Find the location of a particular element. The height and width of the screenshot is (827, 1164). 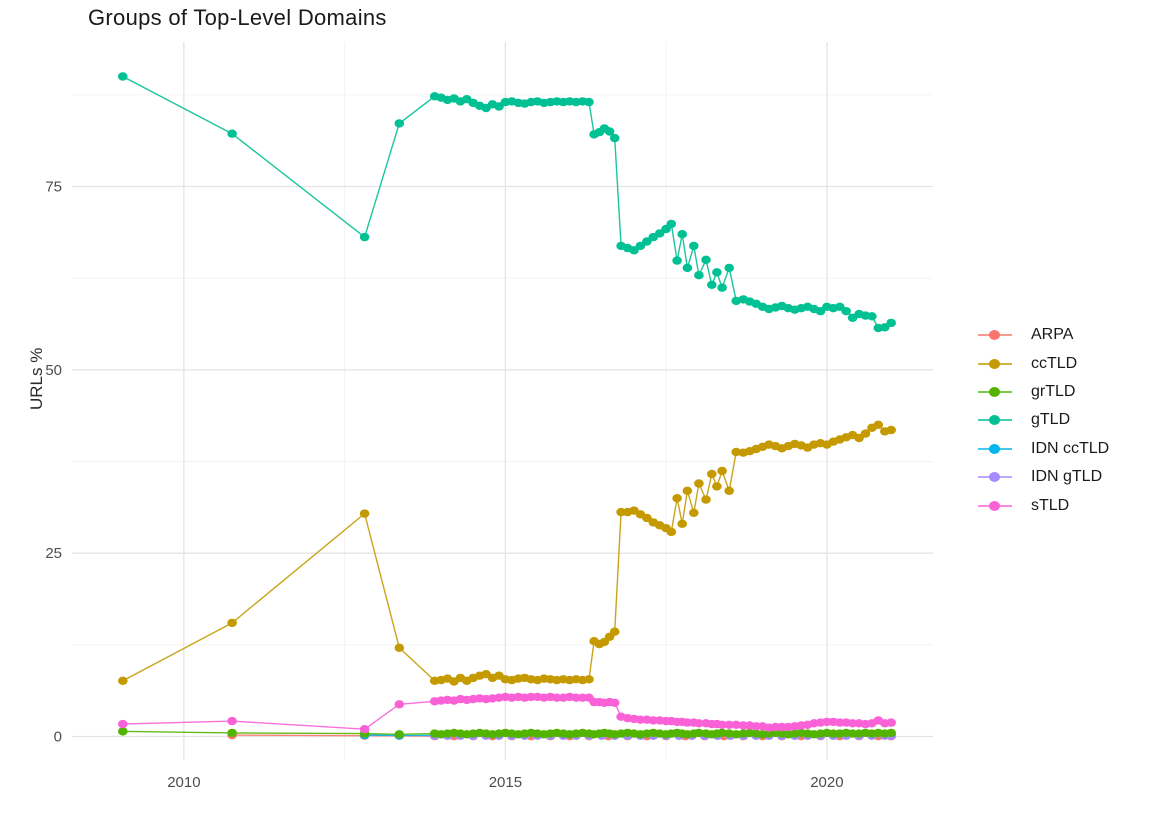

legend-item-ARPA: ARPA is located at coordinates (1043, 335).